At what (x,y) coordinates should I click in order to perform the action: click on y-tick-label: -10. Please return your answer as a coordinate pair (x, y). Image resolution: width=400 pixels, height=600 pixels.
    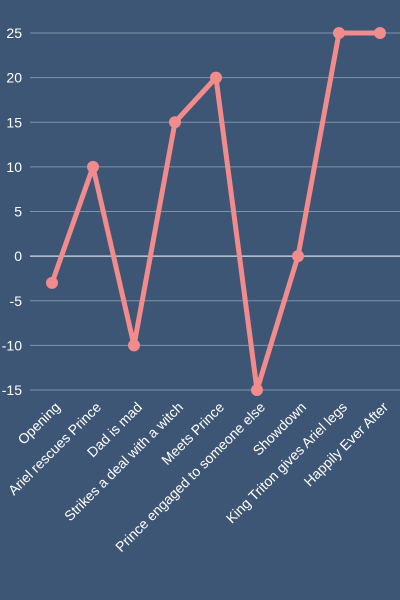
    Looking at the image, I should click on (12, 345).